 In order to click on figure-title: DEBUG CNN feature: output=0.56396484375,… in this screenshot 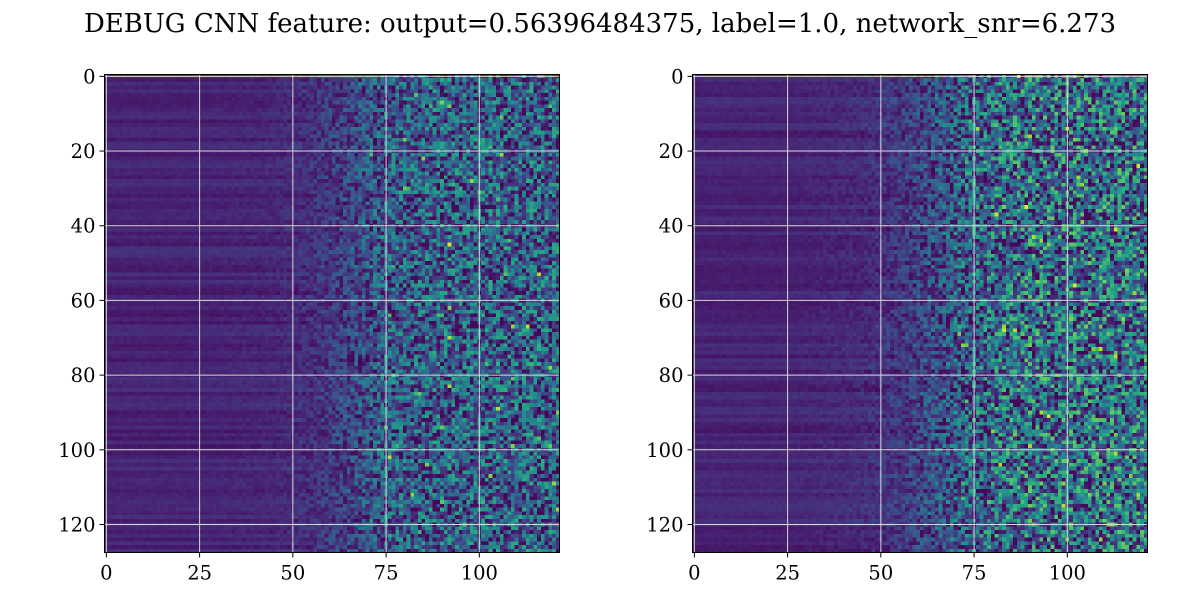, I will do `click(600, 24)`.